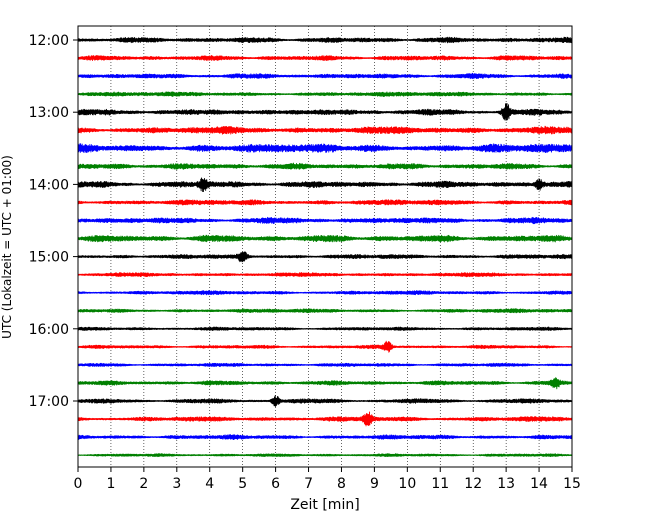 This screenshot has width=650, height=520. What do you see at coordinates (325, 238) in the screenshot?
I see `trace-14:45` at bounding box center [325, 238].